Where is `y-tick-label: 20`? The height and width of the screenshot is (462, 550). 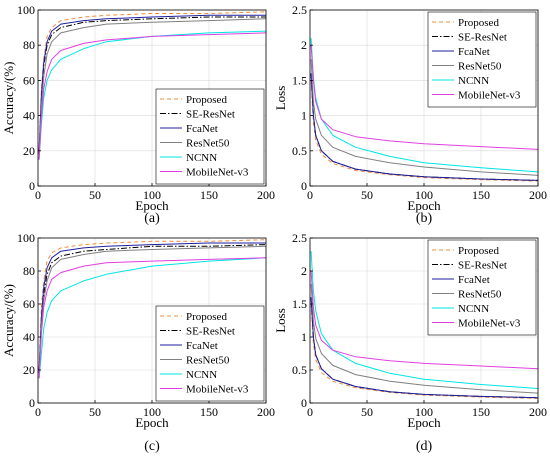
y-tick-label: 20 is located at coordinates (29, 151).